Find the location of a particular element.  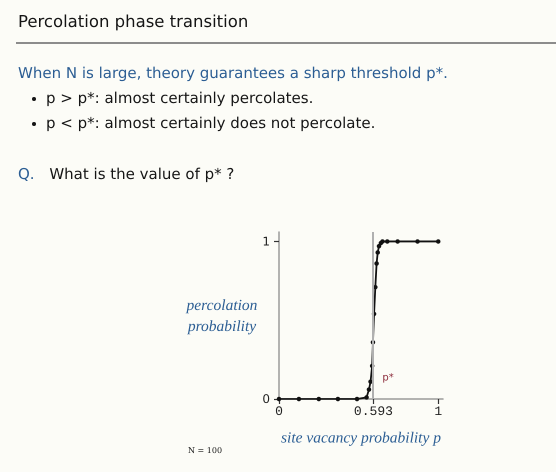

text: N = 100 is located at coordinates (205, 451).